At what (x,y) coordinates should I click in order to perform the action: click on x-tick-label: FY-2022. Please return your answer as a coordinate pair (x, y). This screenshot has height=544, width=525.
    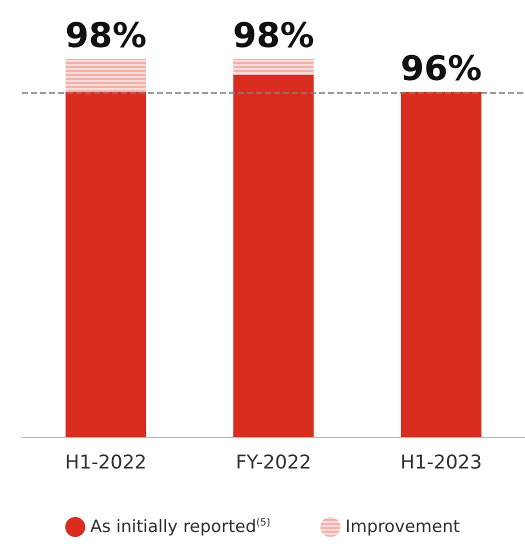
    Looking at the image, I should click on (274, 463).